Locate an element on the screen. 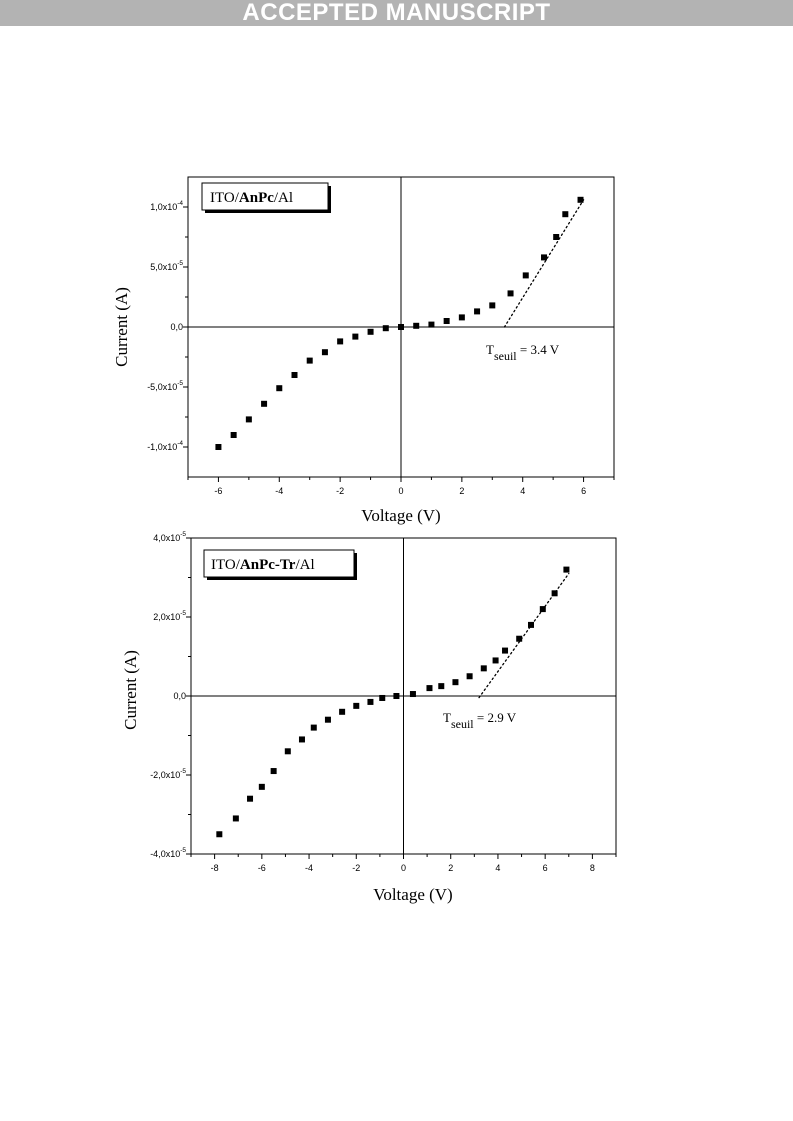 Image resolution: width=793 pixels, height=1121 pixels. y-tick-label: 4,0x10⁻⁵ is located at coordinates (169, 537).